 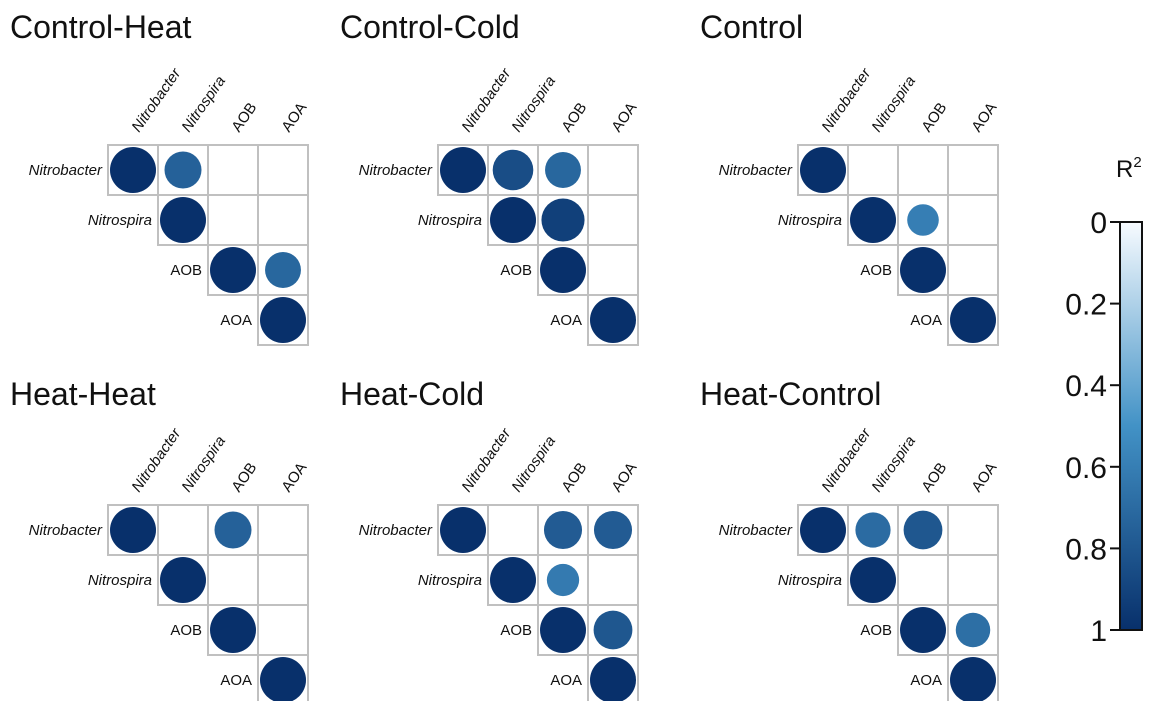 I want to click on colorbar-tick-label: 0.2, so click(x=1086, y=305).